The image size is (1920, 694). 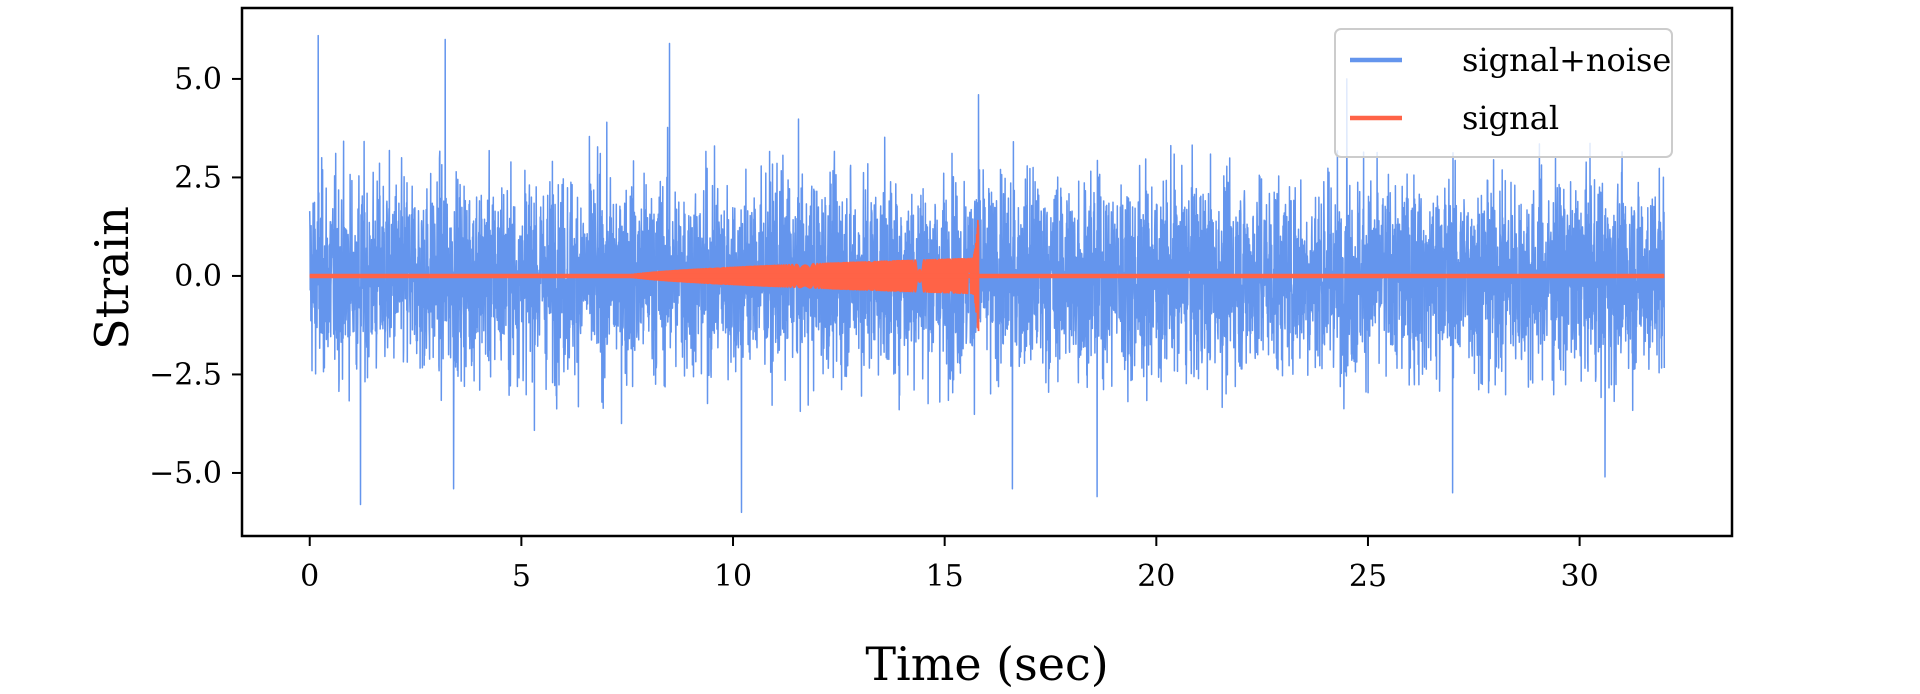 What do you see at coordinates (309, 576) in the screenshot?
I see `x-tick-label: 0` at bounding box center [309, 576].